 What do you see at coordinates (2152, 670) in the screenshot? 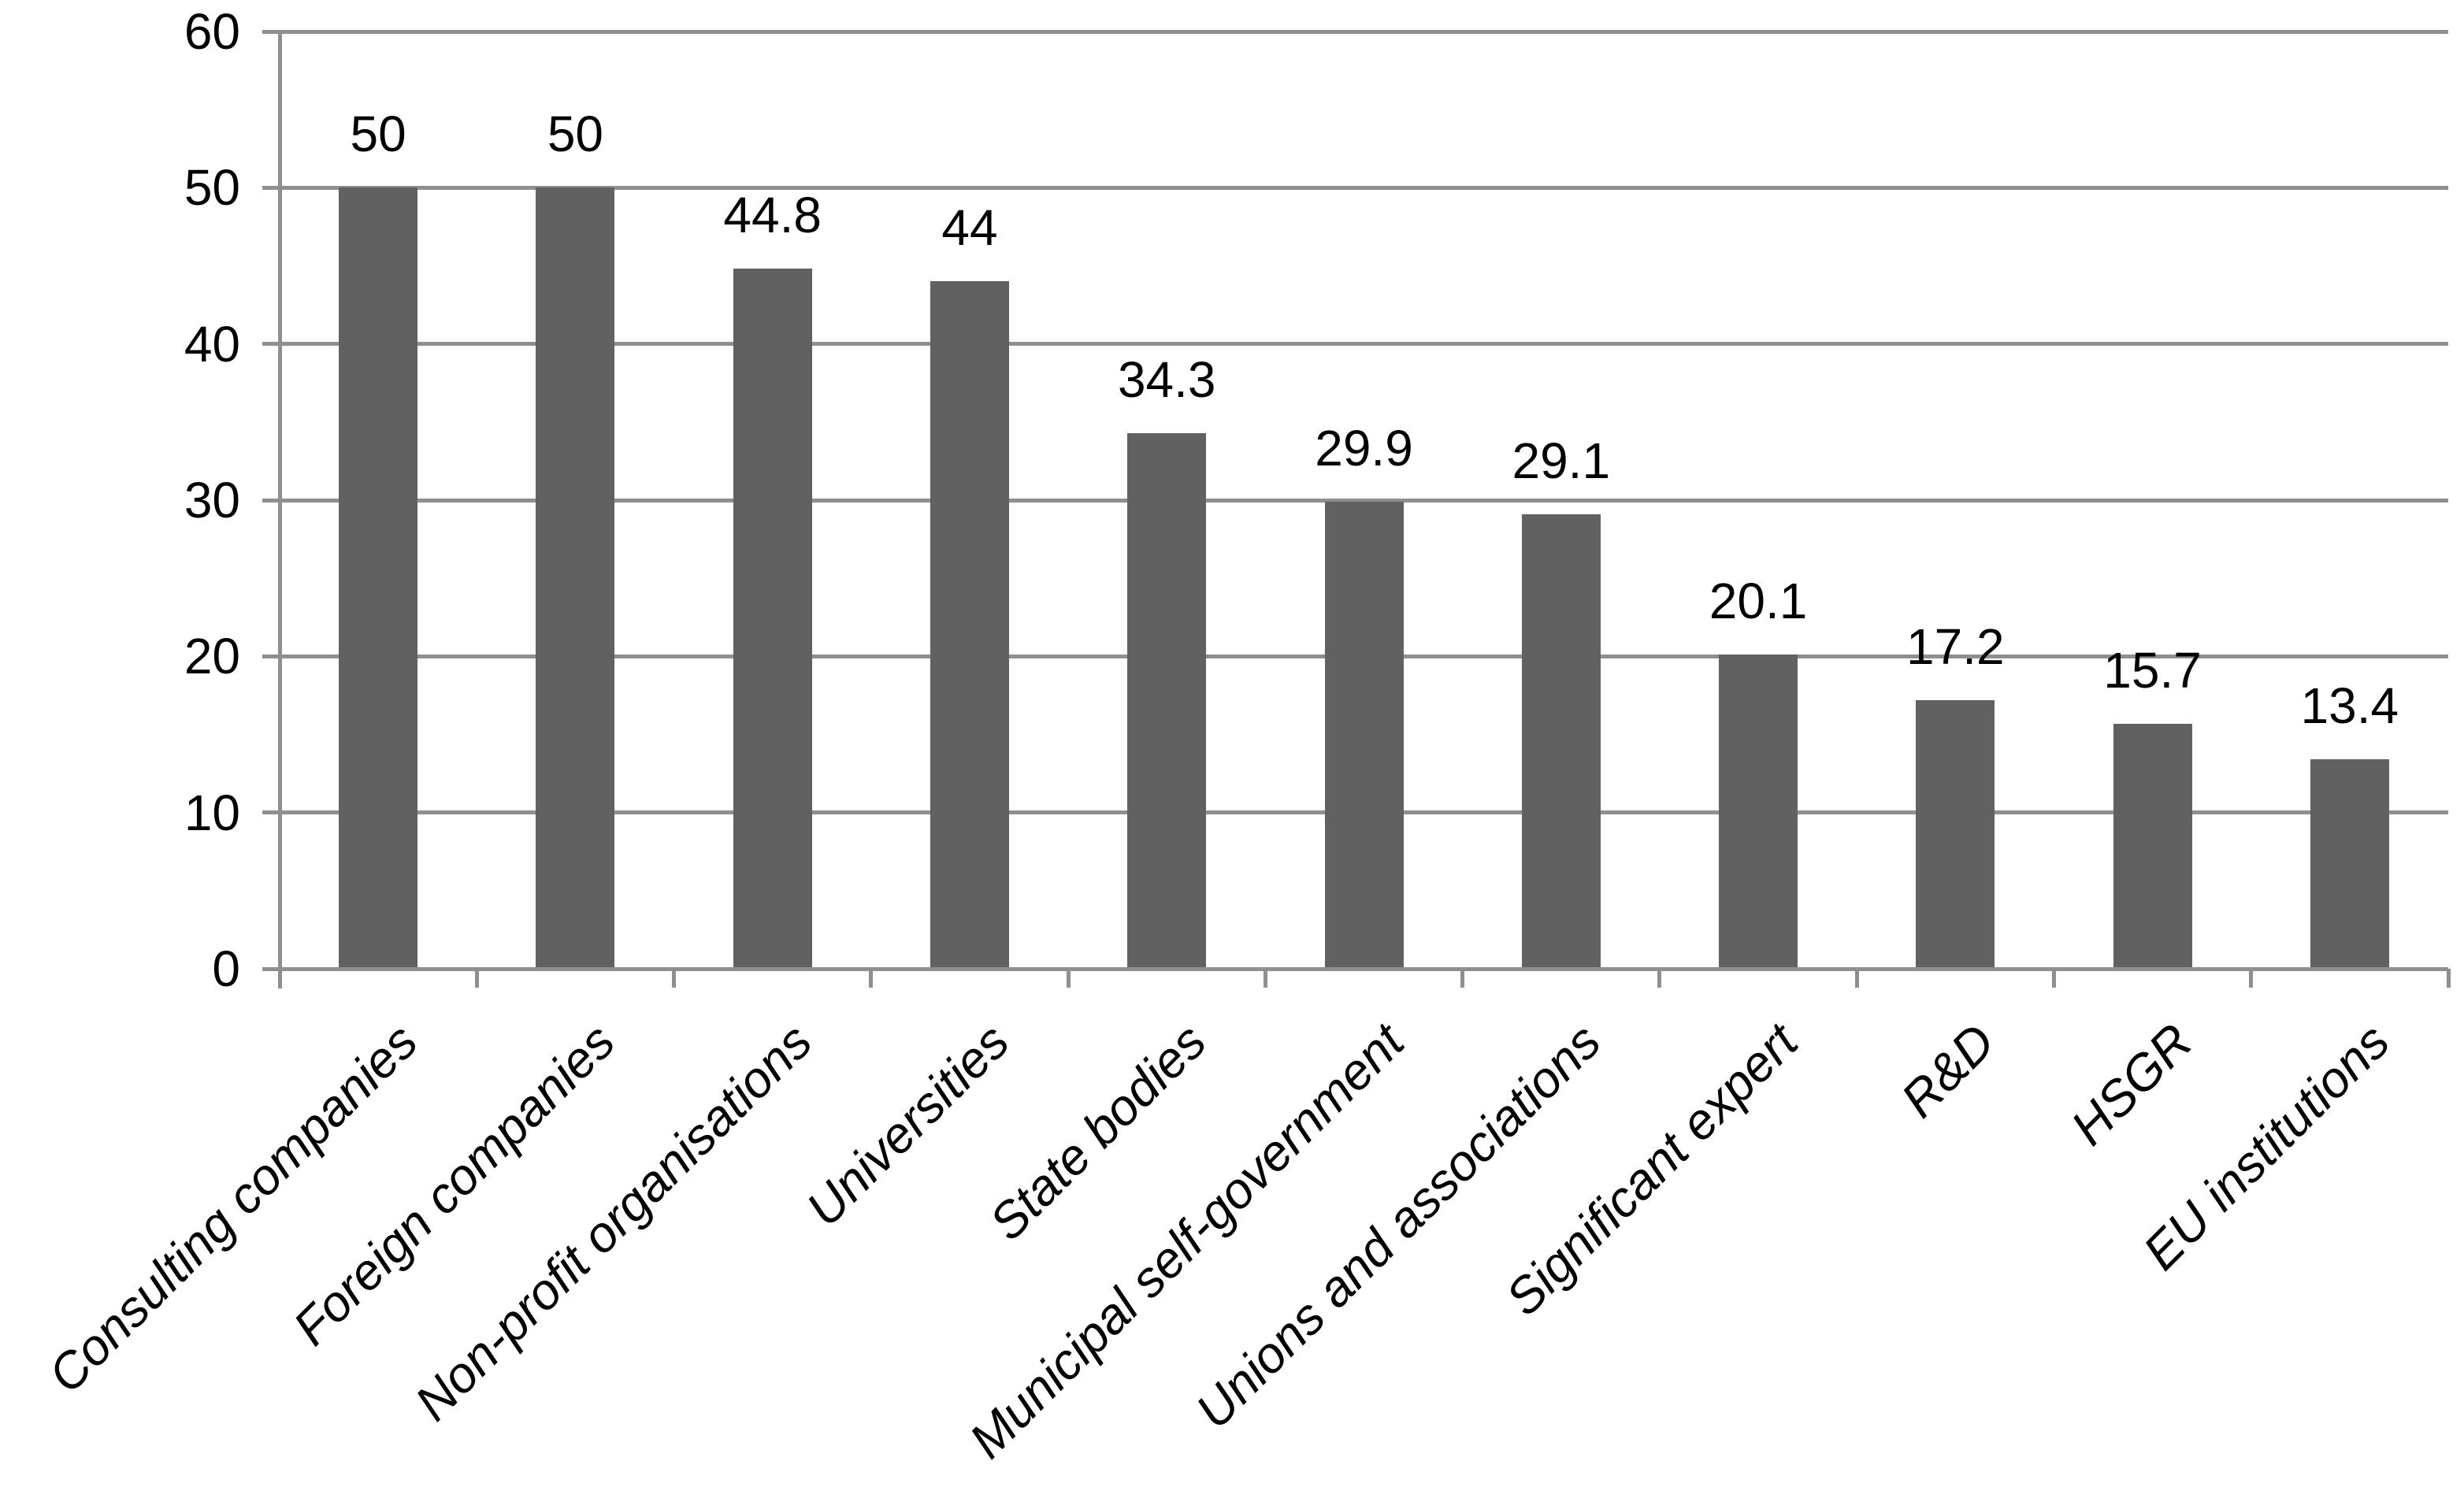
I see `data-label-hsgr: 15.7` at bounding box center [2152, 670].